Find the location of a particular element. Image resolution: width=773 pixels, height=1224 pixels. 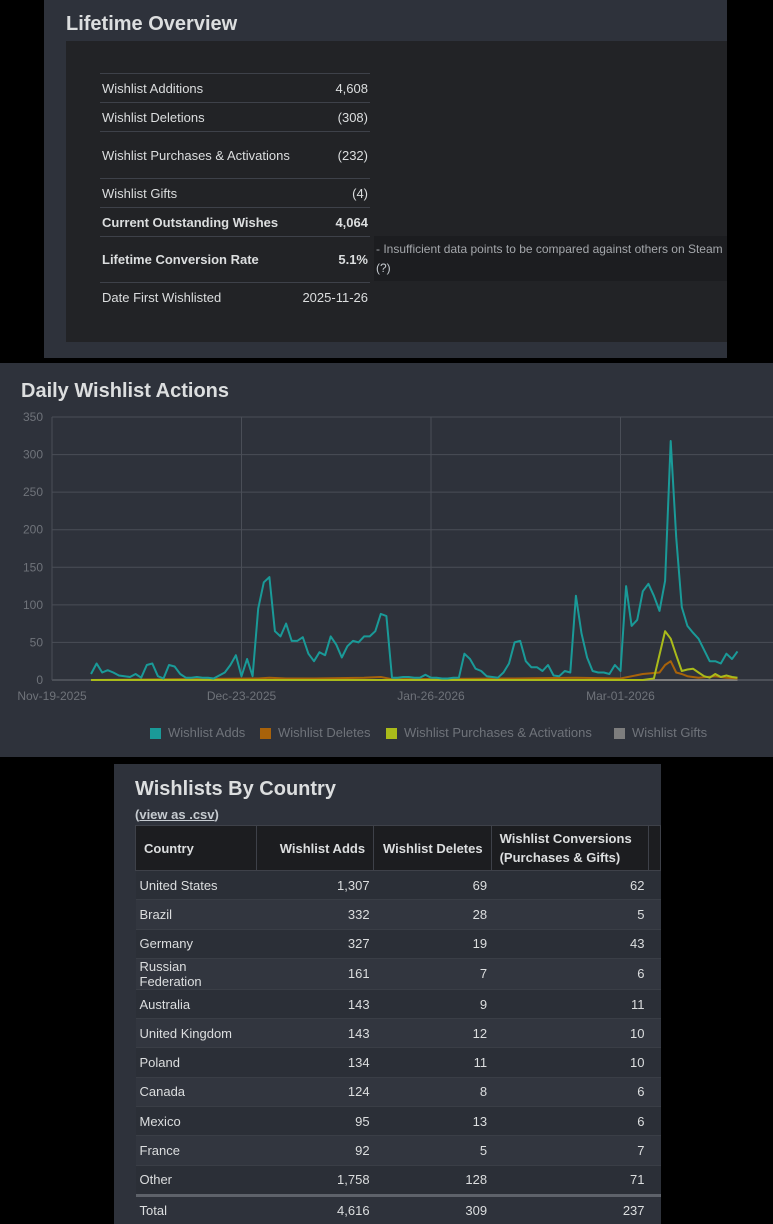

legend-item: Wishlist Adds is located at coordinates (198, 732).